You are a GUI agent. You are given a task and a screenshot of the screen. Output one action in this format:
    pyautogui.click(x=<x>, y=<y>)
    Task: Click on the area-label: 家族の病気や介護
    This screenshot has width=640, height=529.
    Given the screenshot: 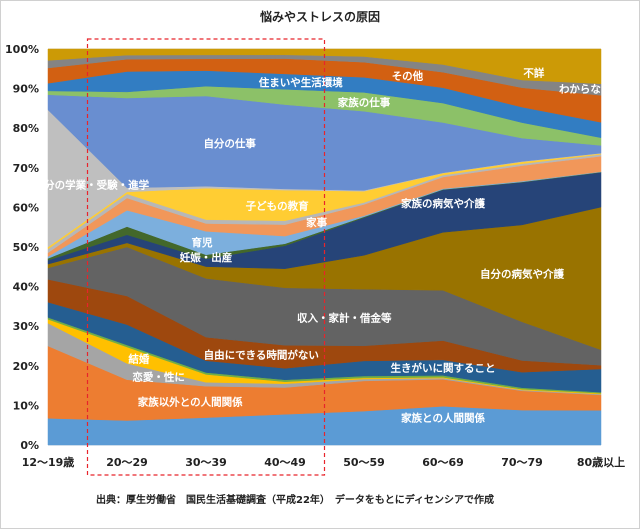 What is the action you would take?
    pyautogui.click(x=443, y=203)
    